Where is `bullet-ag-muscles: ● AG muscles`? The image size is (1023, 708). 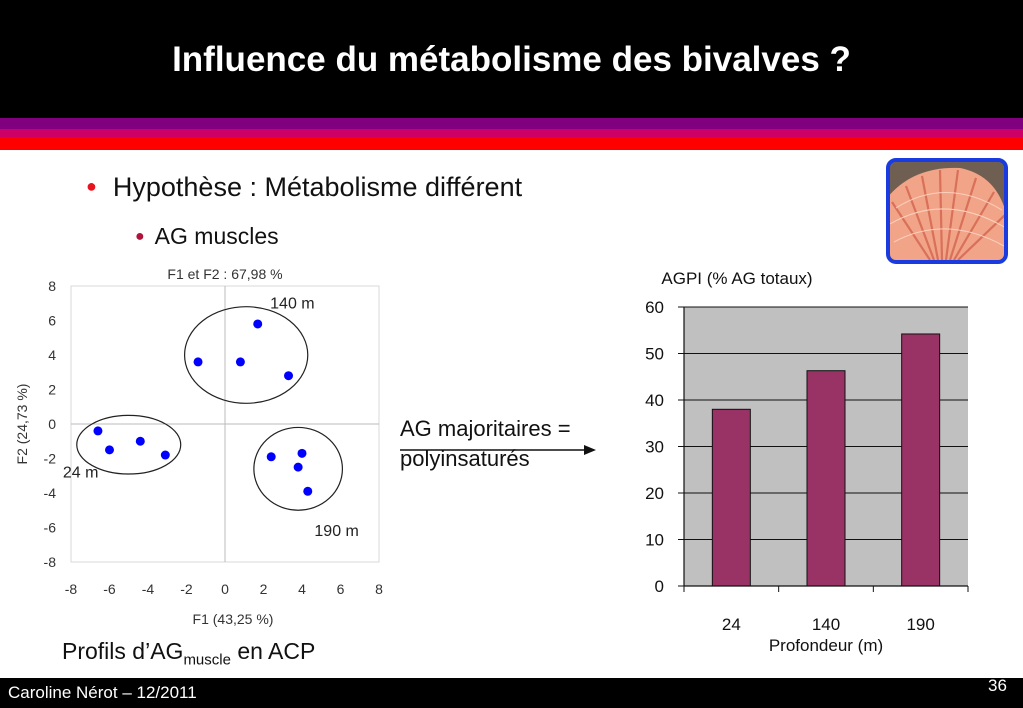
bullet-ag-muscles: ● AG muscles is located at coordinates (207, 236).